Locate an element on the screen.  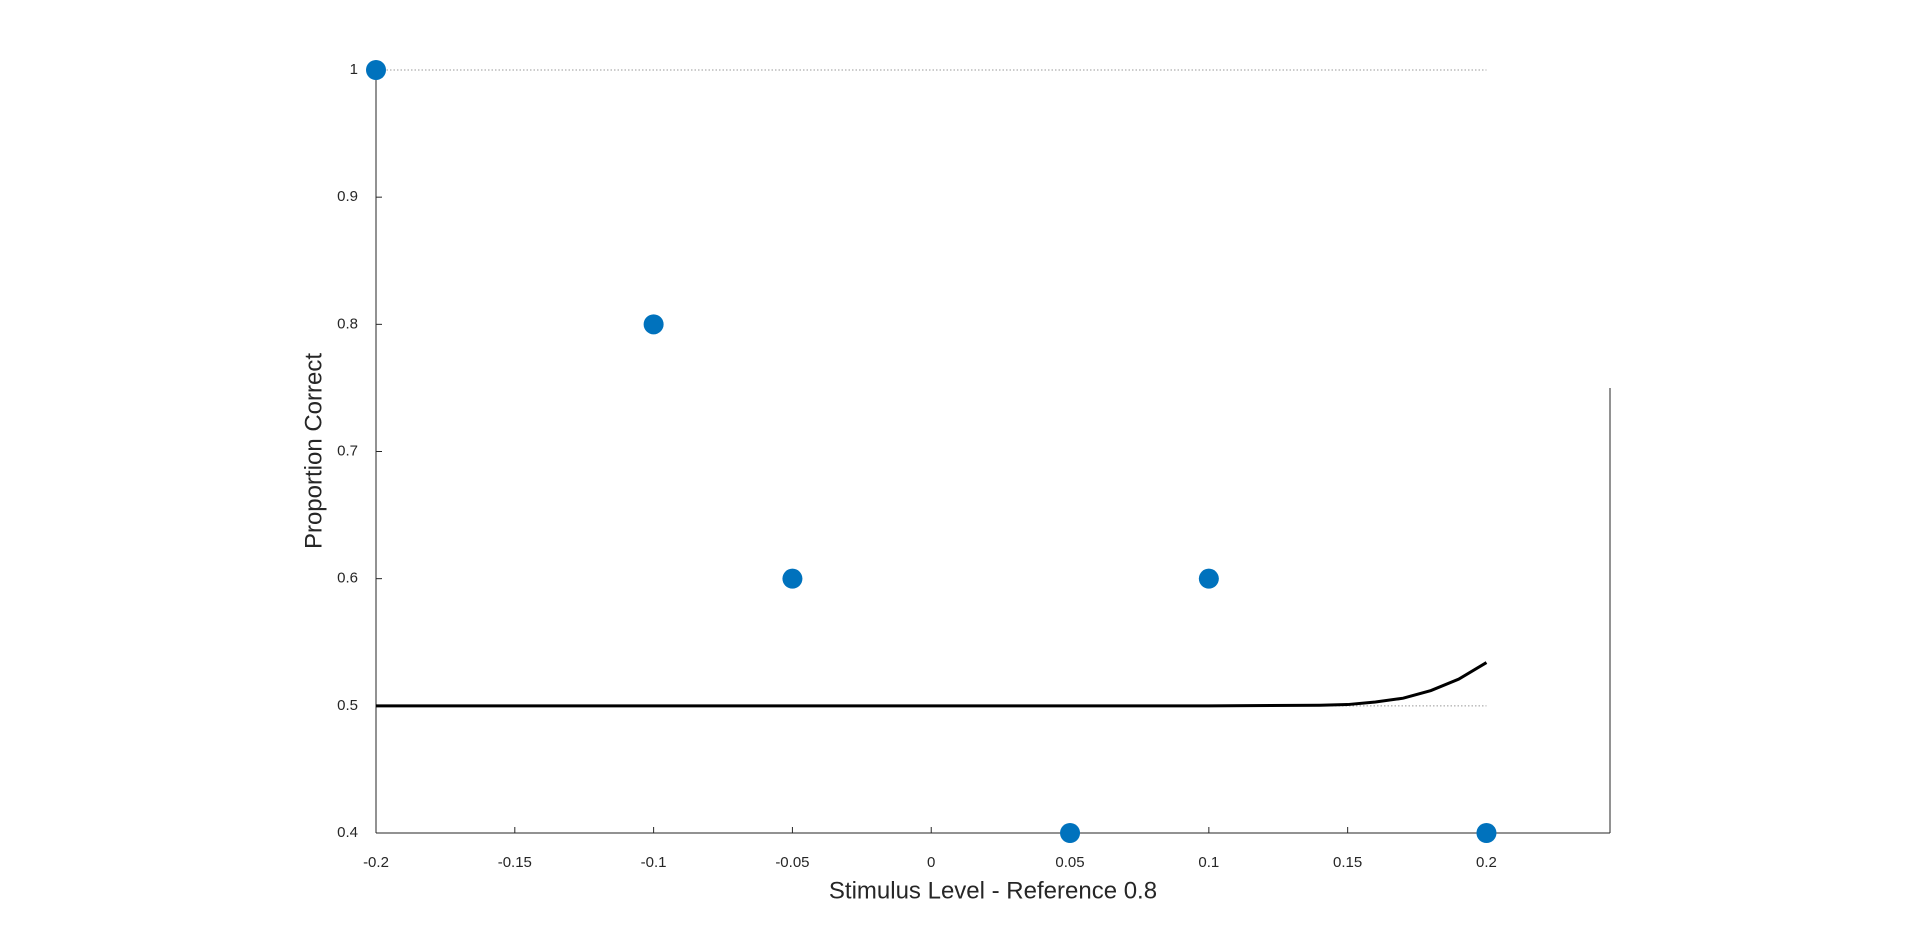
y-tick-label: 0.8 is located at coordinates (347, 323).